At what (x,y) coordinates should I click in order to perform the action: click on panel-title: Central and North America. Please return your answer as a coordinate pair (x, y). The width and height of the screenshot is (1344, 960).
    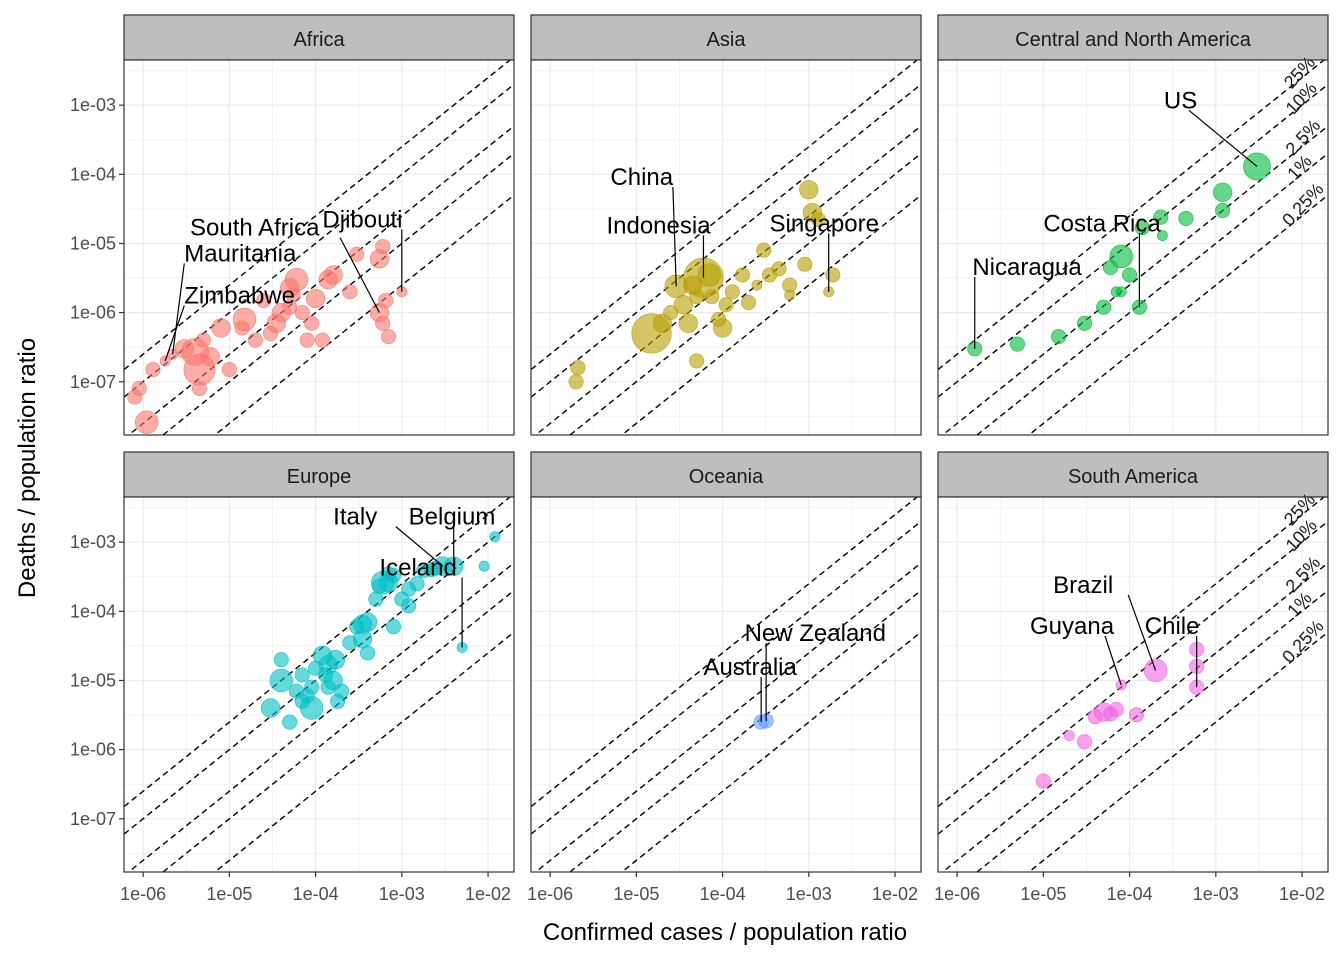
    Looking at the image, I should click on (1133, 40).